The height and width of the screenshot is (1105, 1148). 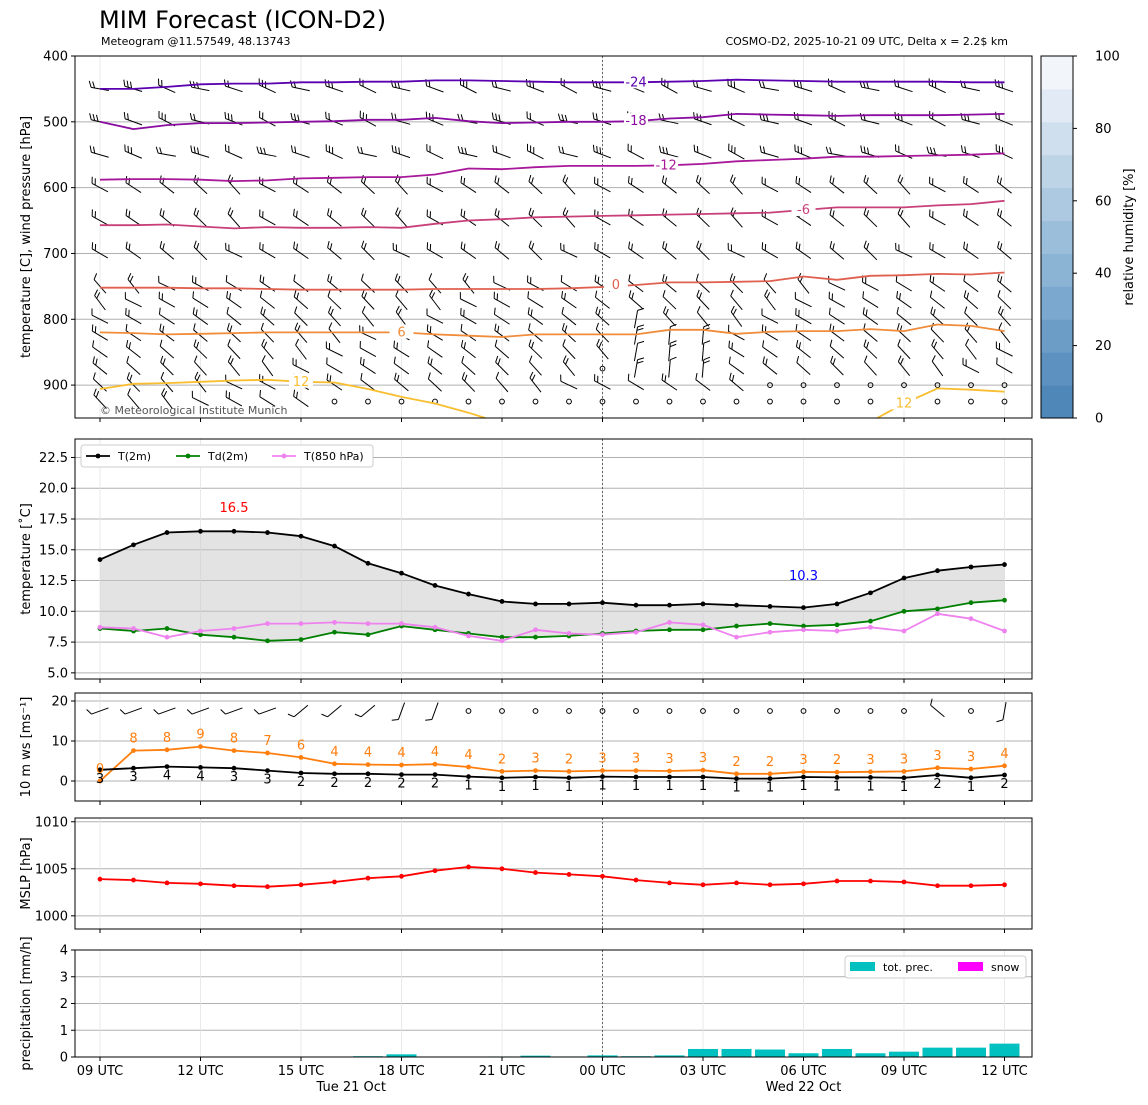 What do you see at coordinates (552, 763) in the screenshot?
I see `series-line` at bounding box center [552, 763].